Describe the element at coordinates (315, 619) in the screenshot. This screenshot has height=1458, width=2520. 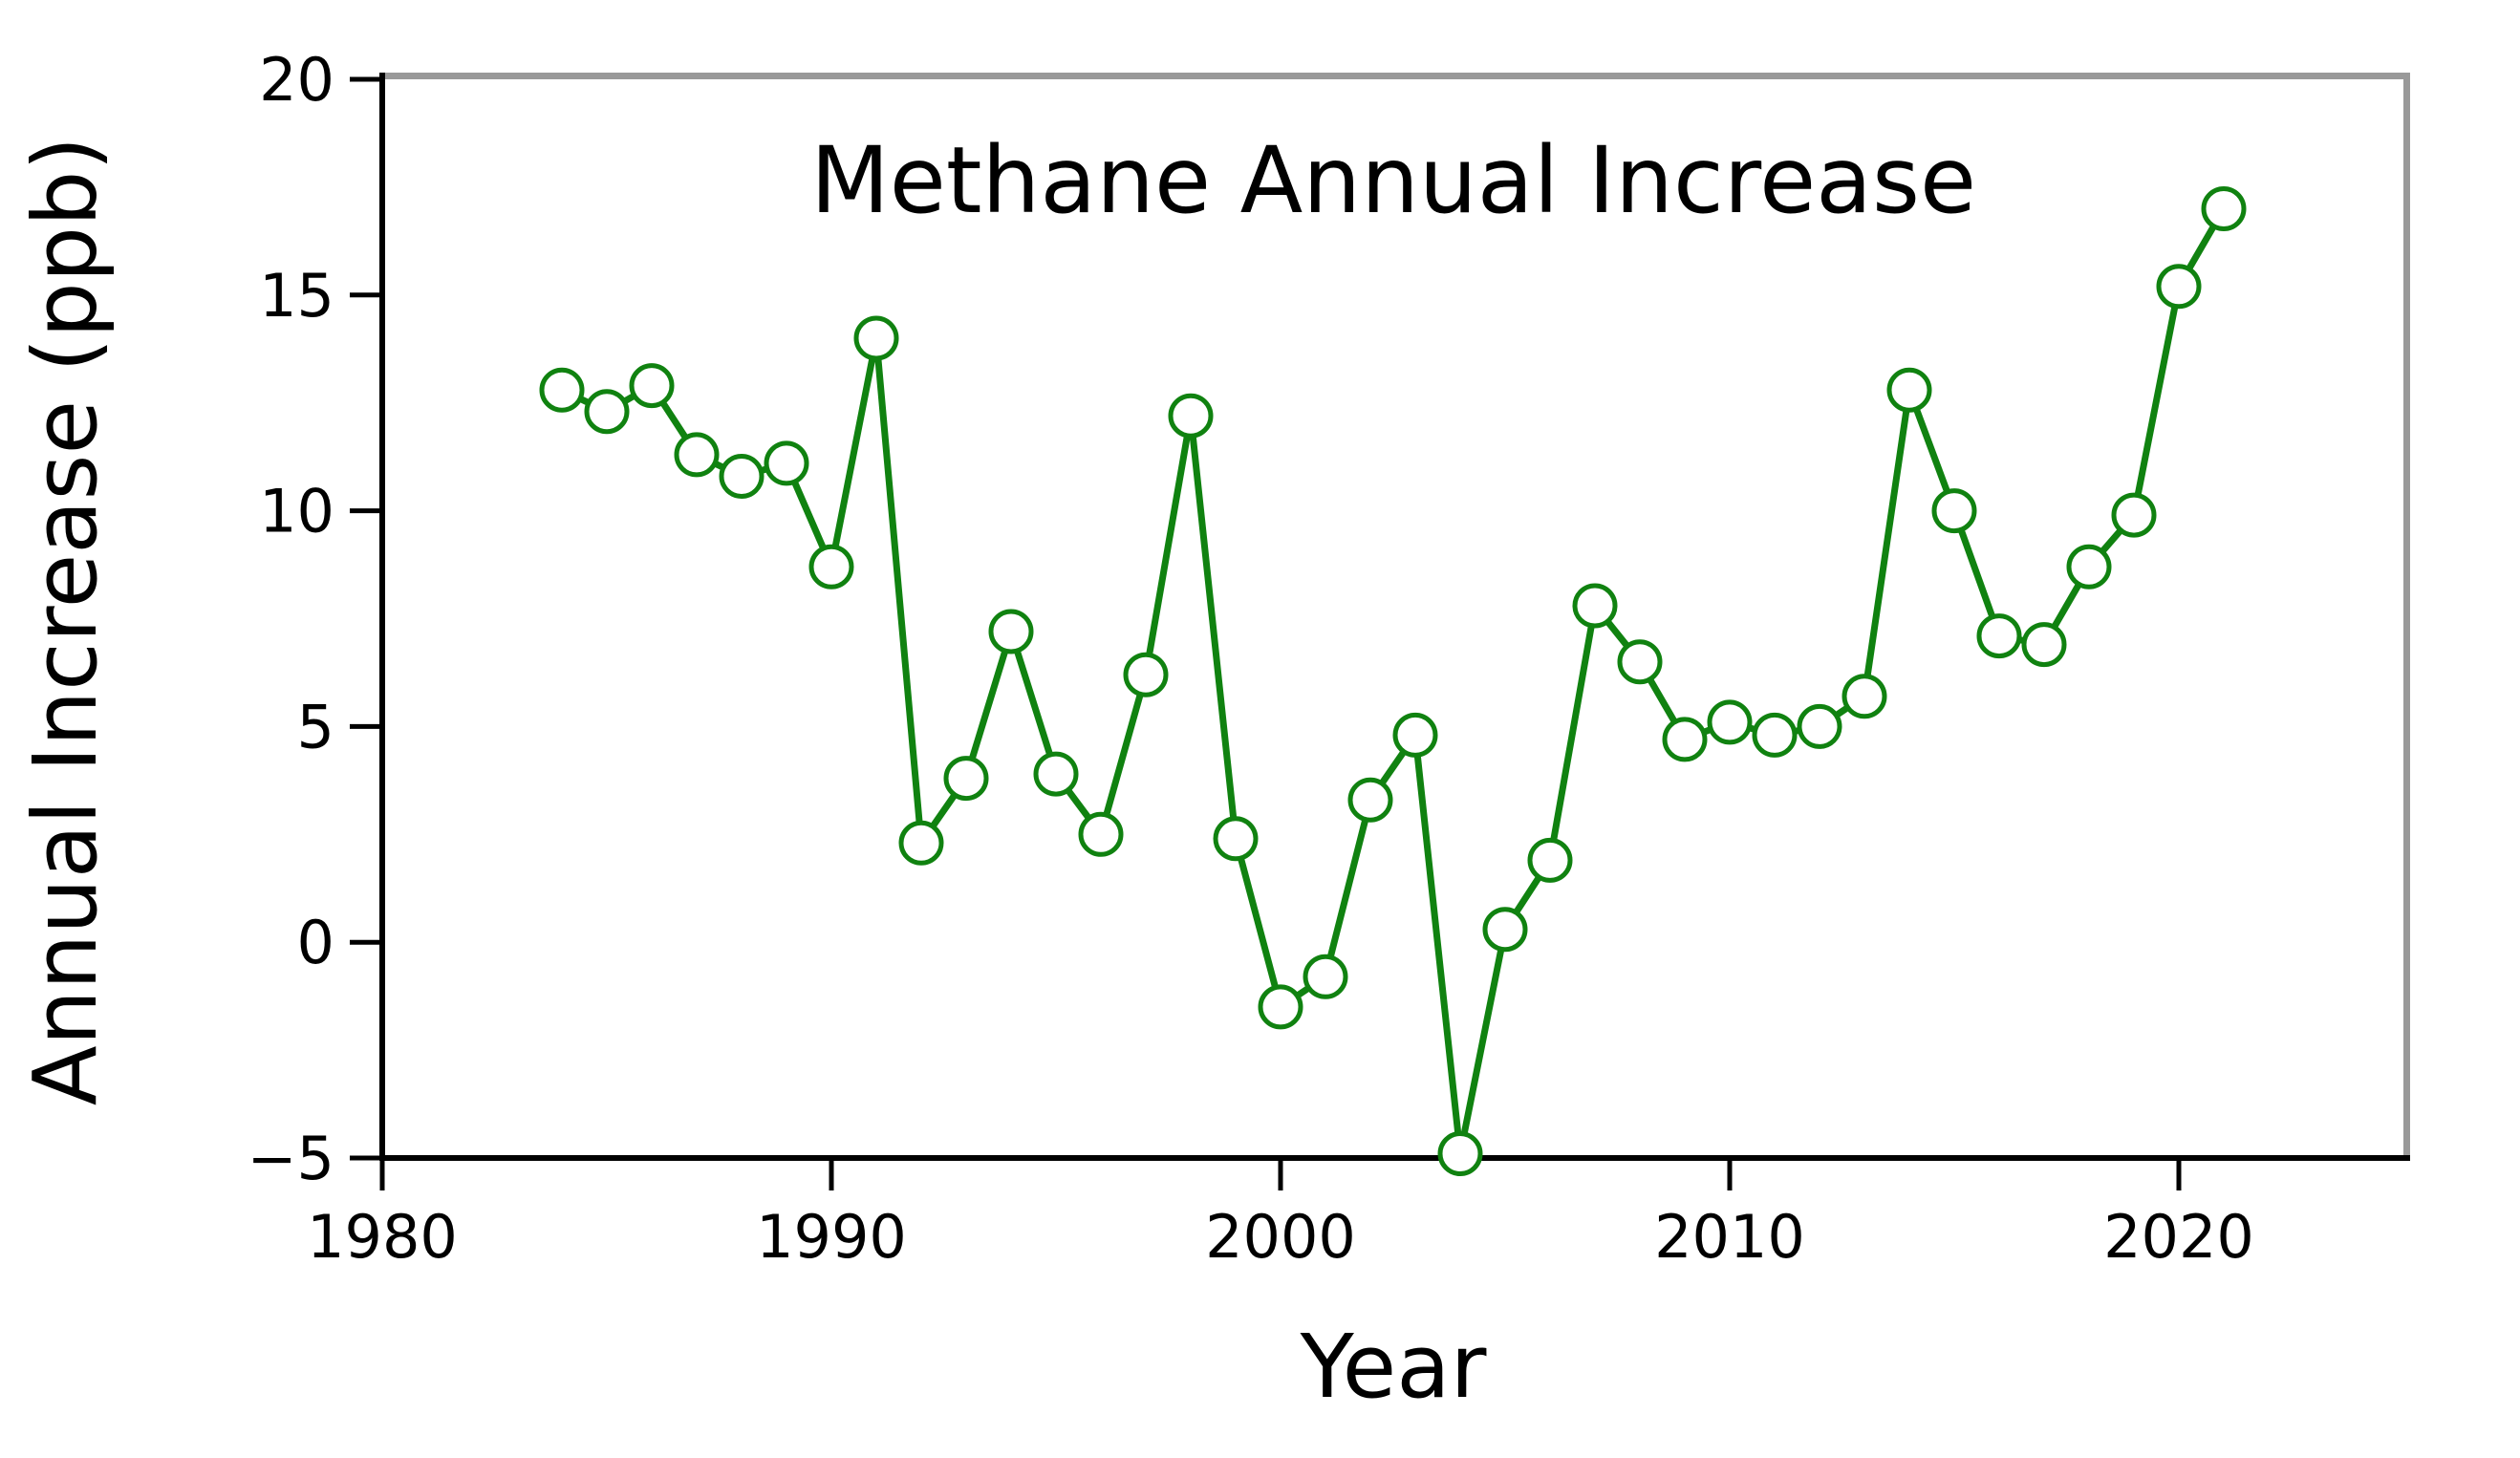
I see `y-axis-ticks: −5 0 5 10 15 20` at that location.